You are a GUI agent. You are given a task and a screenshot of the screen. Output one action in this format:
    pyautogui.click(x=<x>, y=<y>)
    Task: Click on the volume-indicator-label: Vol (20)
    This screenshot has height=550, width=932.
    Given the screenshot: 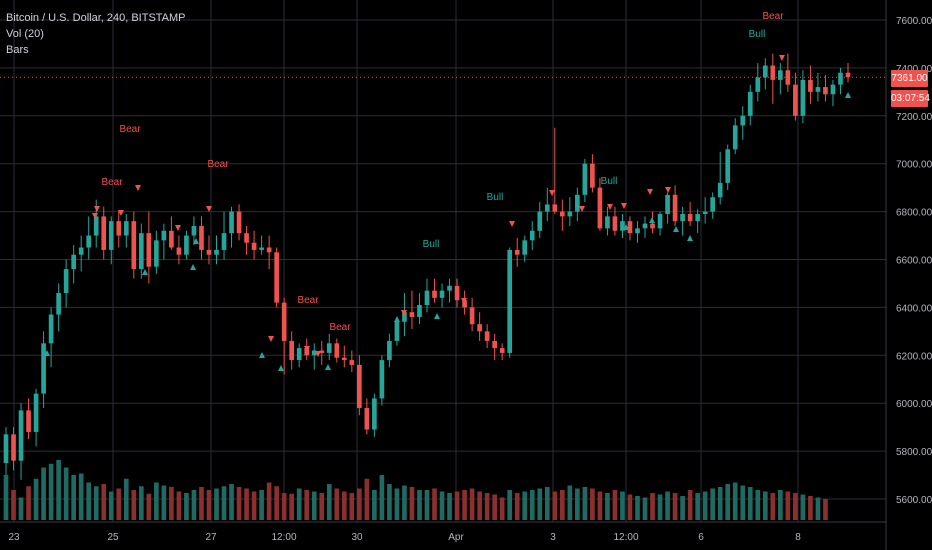 What is the action you would take?
    pyautogui.click(x=25, y=34)
    